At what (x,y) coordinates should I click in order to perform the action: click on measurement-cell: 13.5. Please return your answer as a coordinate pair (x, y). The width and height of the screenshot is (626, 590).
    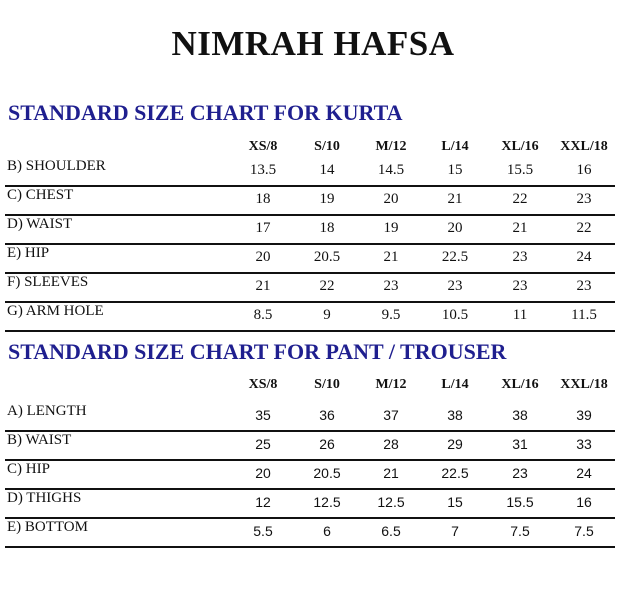
    Looking at the image, I should click on (263, 170).